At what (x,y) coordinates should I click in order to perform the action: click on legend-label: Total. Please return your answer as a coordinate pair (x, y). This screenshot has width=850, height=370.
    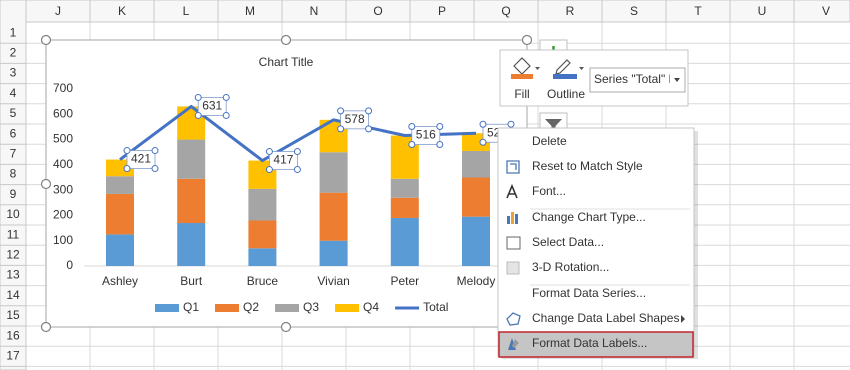
    Looking at the image, I should click on (435, 307).